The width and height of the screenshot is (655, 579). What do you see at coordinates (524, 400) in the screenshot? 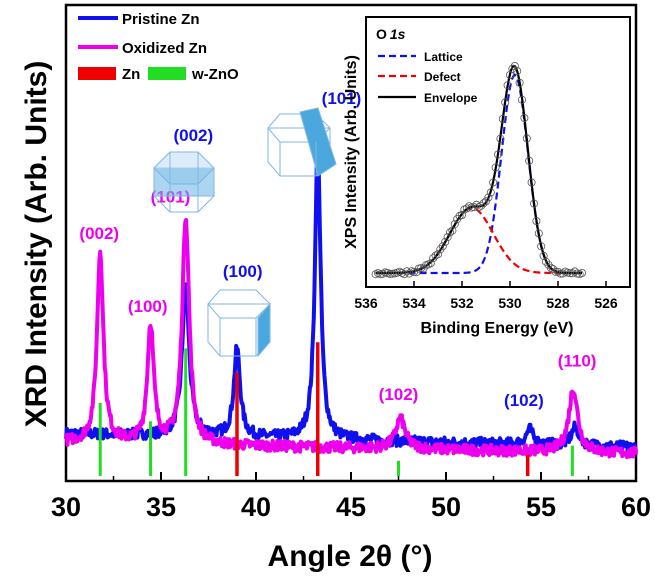
I see `peak-label-7: (102)` at bounding box center [524, 400].